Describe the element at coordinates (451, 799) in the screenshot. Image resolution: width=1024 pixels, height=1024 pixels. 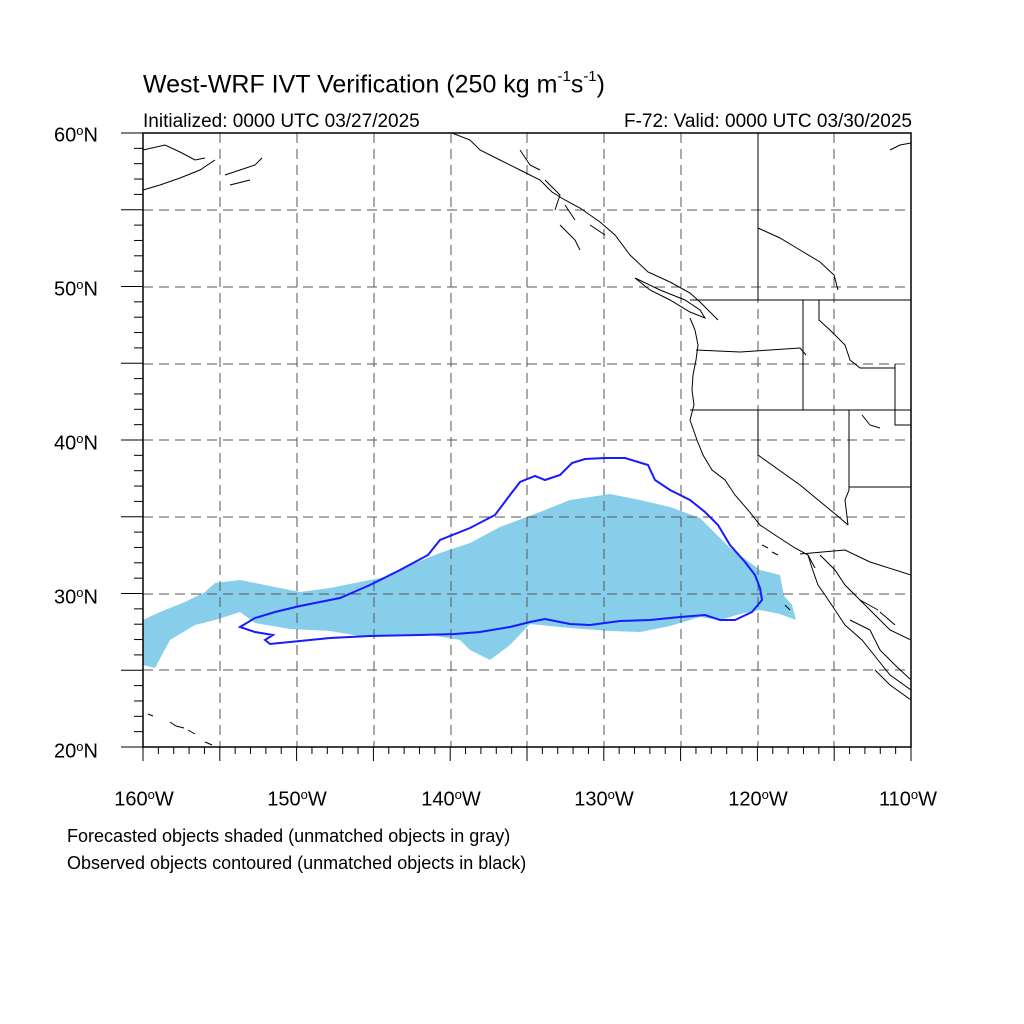
I see `lon-label-140w: 140oW` at that location.